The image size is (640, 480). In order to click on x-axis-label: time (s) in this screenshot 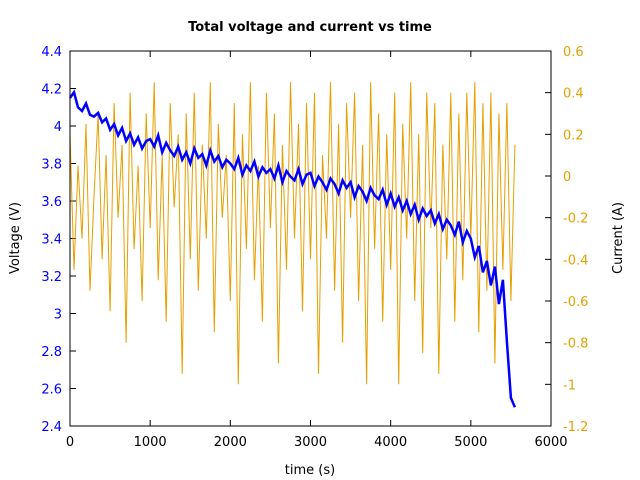, I will do `click(310, 470)`.